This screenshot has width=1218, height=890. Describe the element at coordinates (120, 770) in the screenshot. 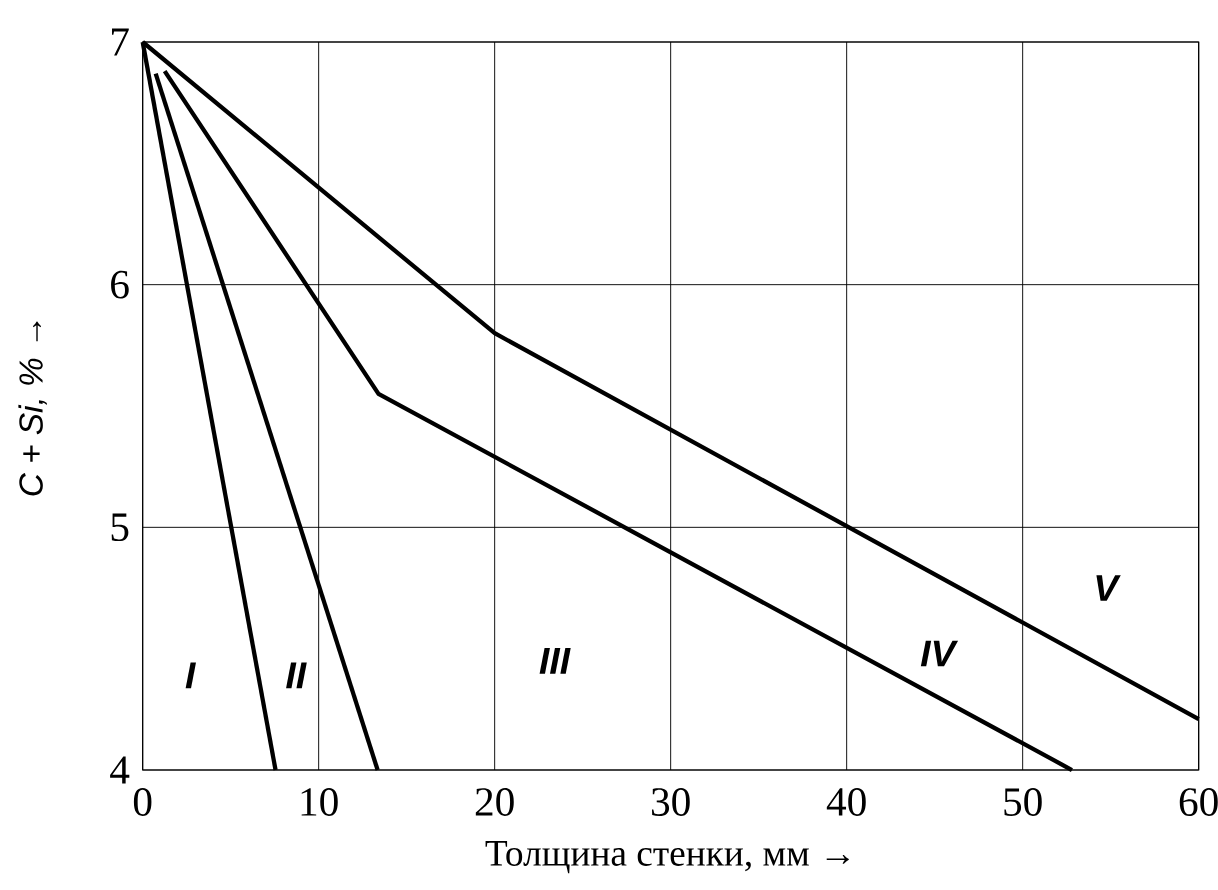

I see `y-tick-label: 4` at that location.